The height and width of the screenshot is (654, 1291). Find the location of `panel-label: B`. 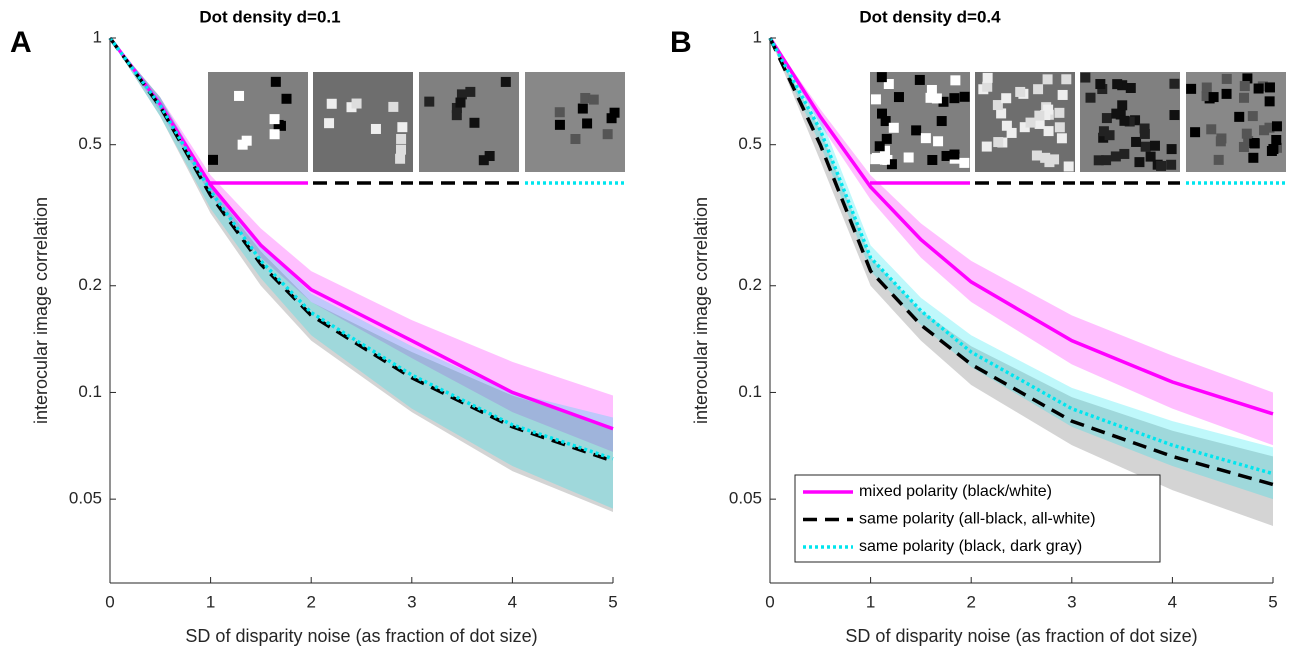

panel-label: B is located at coordinates (681, 42).